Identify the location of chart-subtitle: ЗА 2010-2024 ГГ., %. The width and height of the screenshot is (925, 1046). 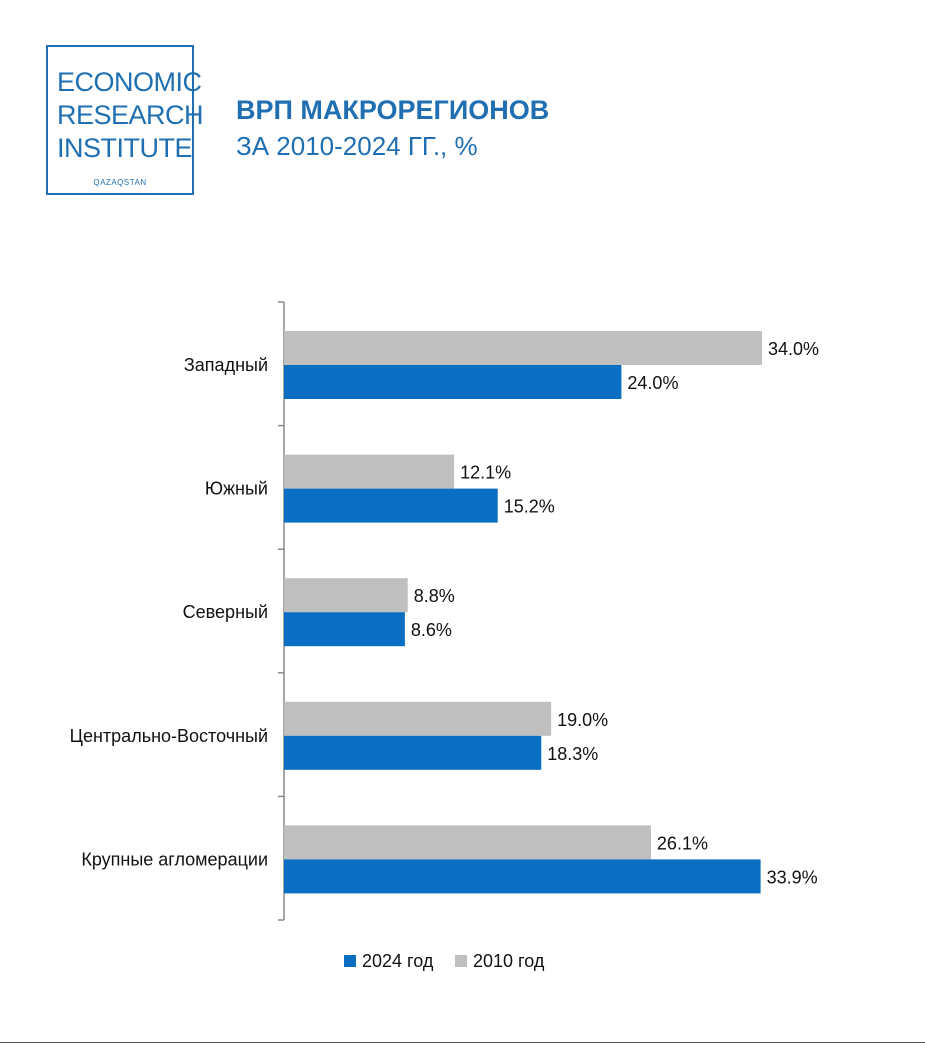
(357, 146).